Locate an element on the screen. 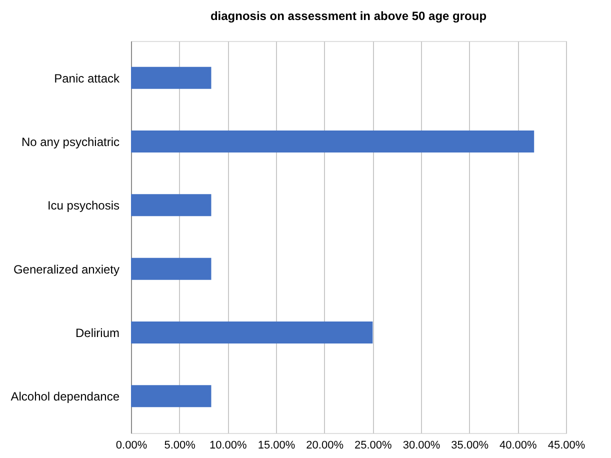  x-tick-label: 5.00% is located at coordinates (180, 446).